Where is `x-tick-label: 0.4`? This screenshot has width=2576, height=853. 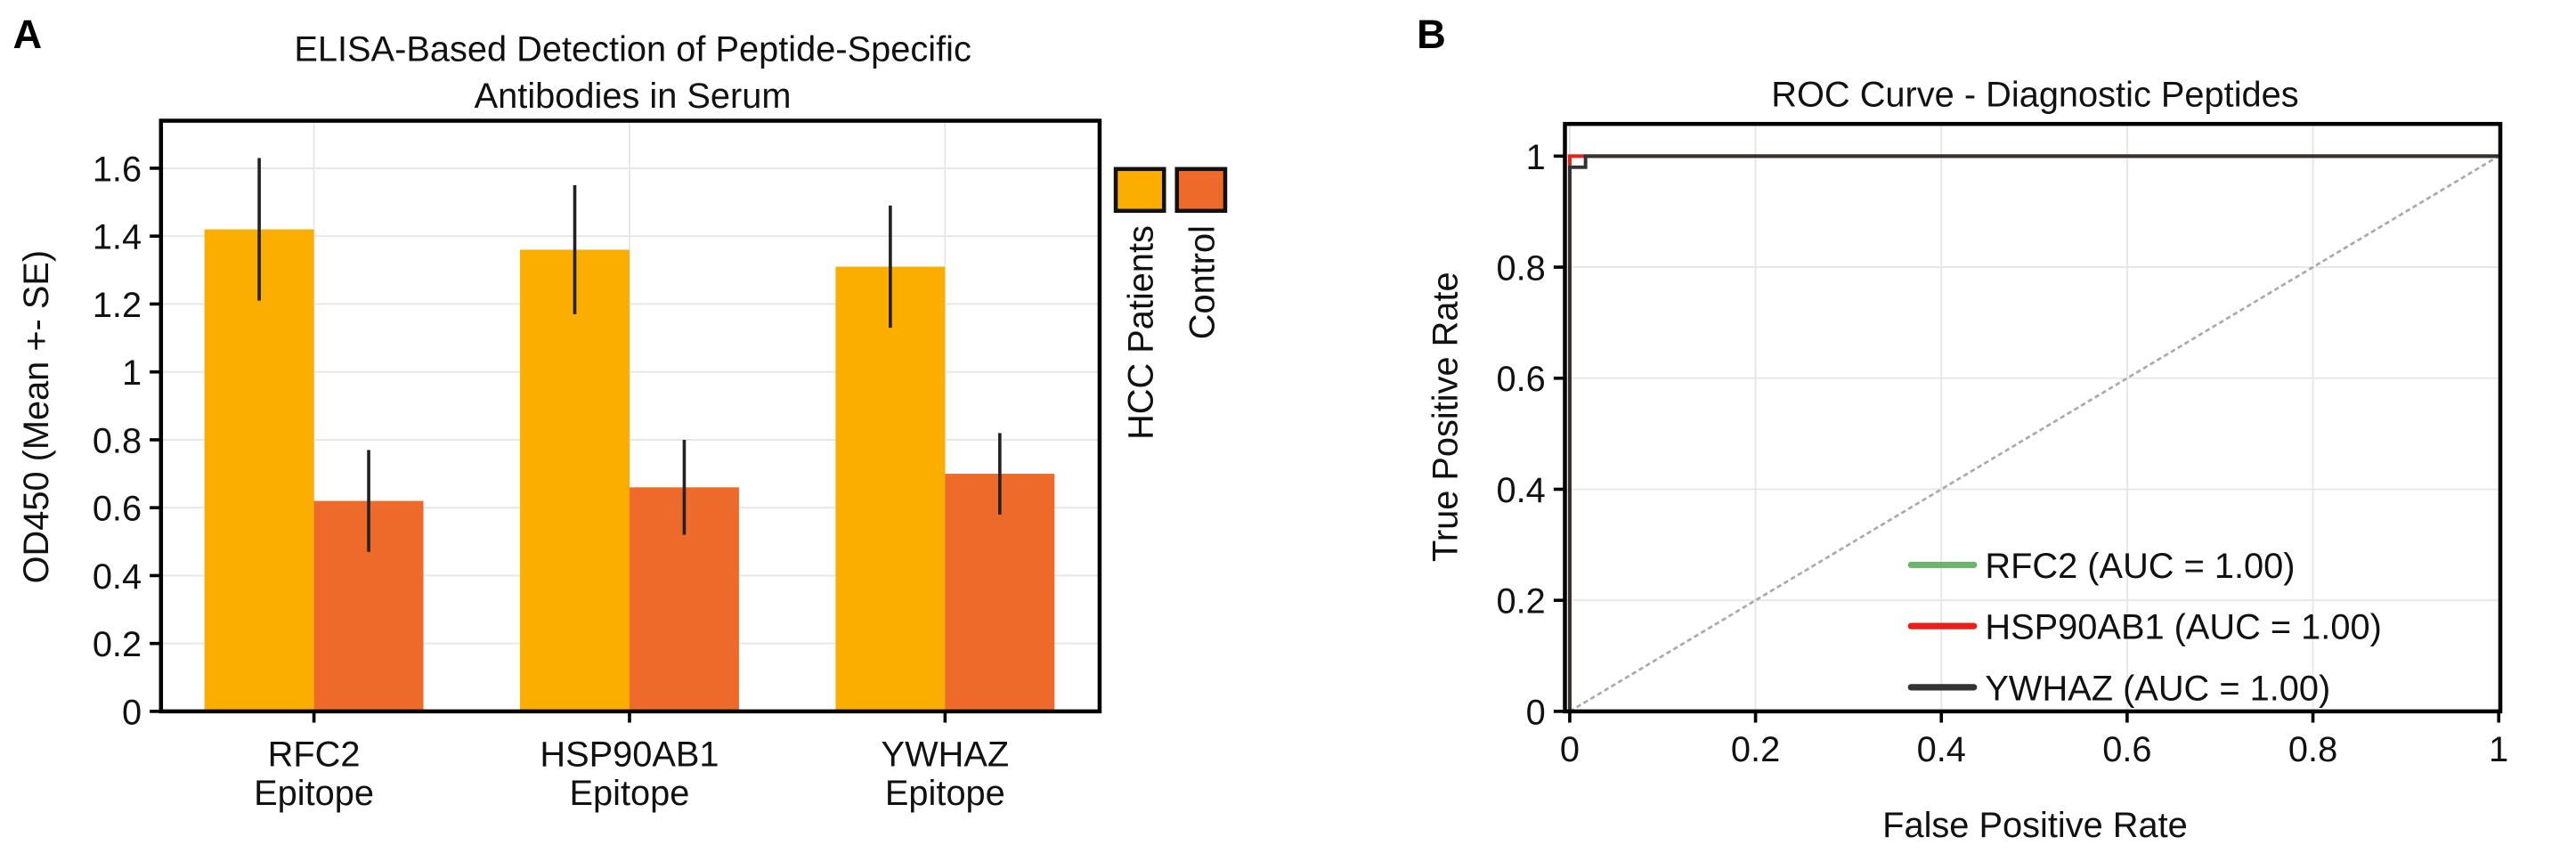 x-tick-label: 0.4 is located at coordinates (1941, 749).